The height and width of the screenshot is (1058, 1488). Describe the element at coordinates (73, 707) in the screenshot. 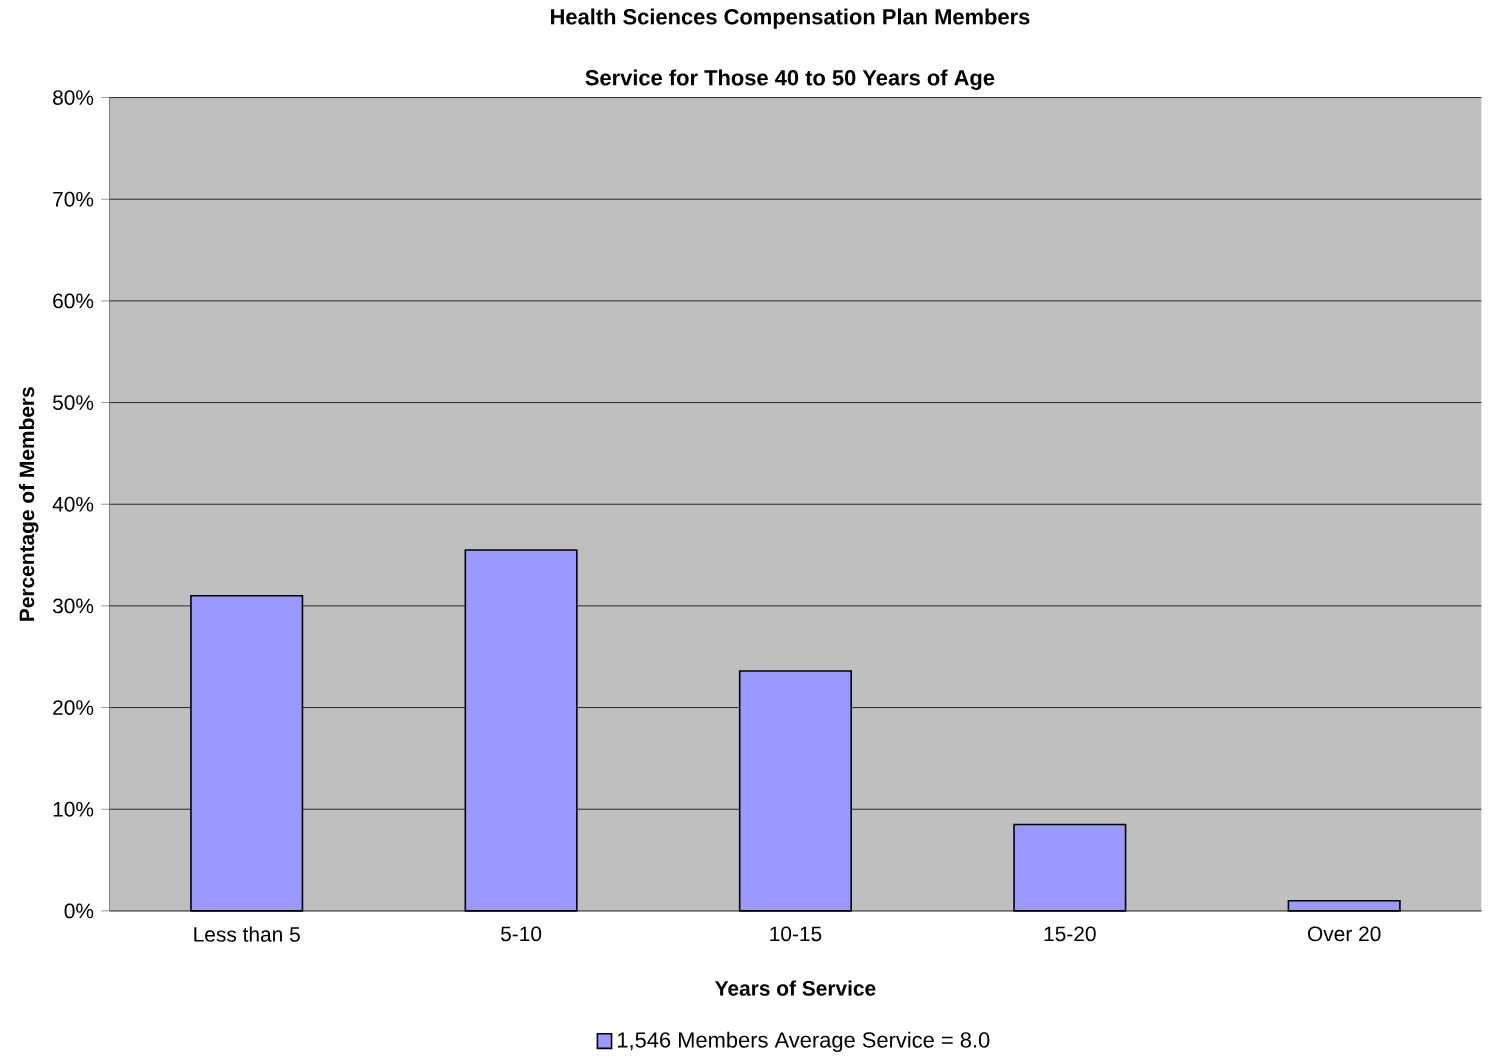

I see `y-tick-label: 20%` at that location.